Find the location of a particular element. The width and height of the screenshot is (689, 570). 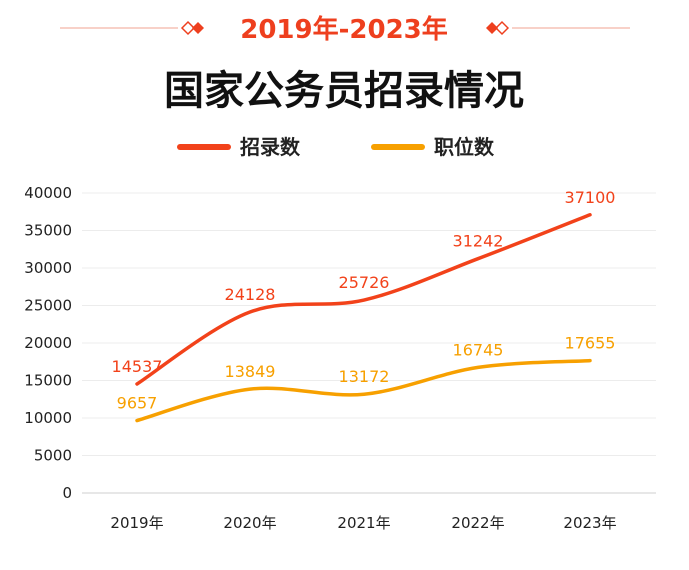

legend-label-series-1: 招录数 is located at coordinates (270, 147).